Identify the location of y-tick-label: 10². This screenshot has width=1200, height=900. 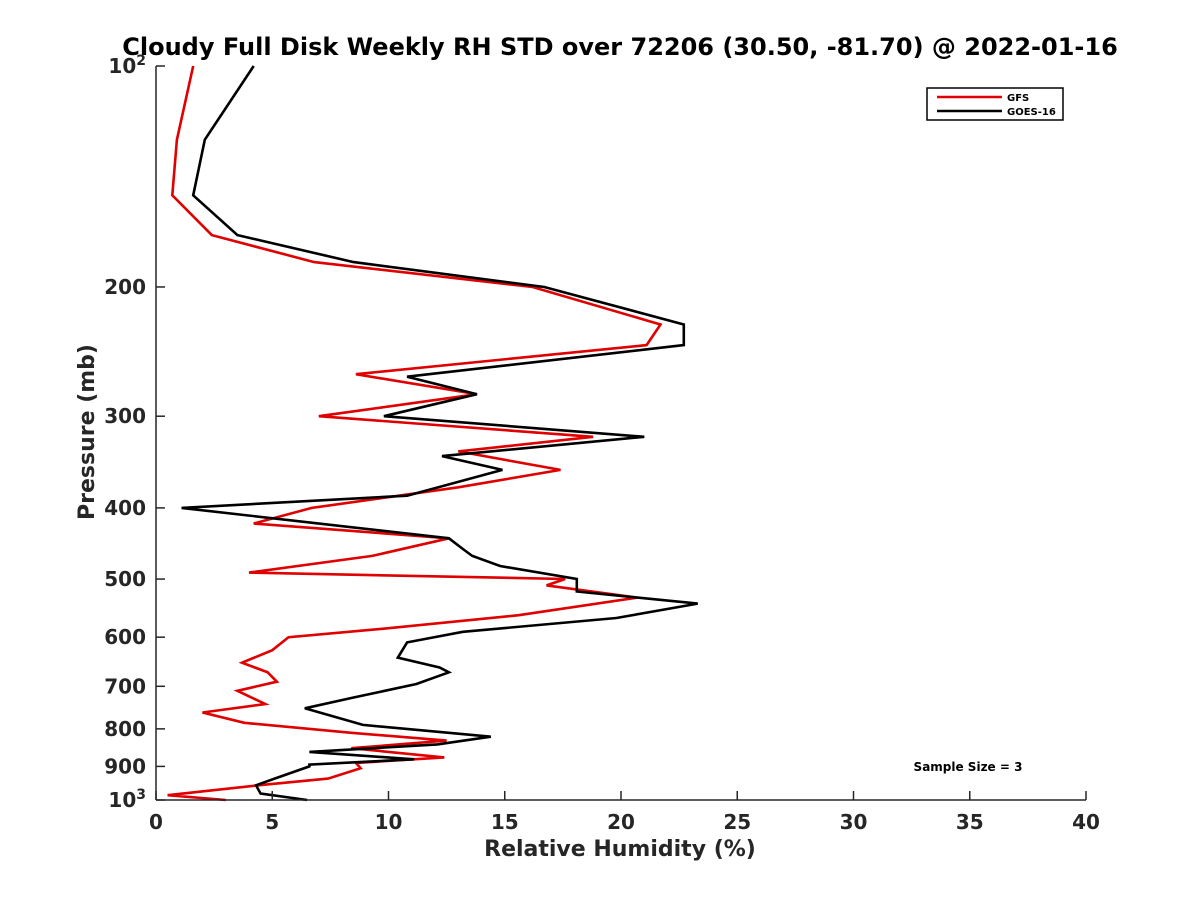
(127, 65).